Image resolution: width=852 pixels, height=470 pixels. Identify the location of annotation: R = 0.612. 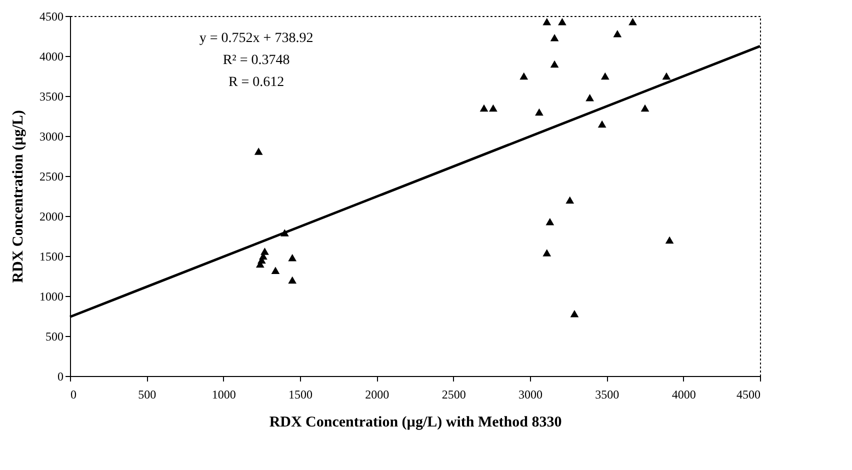
(256, 82).